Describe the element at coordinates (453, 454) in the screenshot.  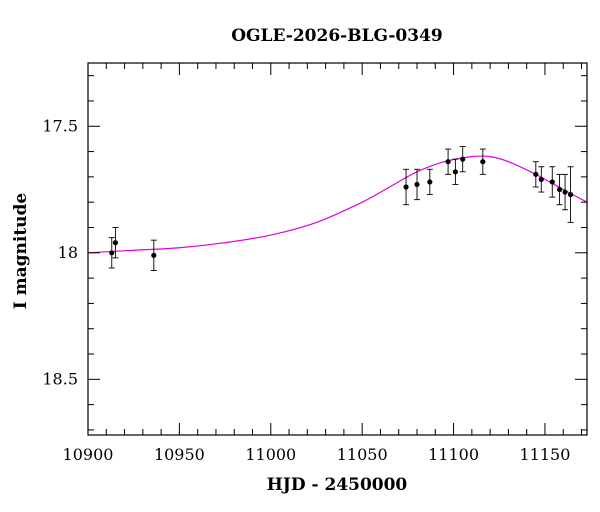
I see `x-tick-label-11100: 11100` at that location.